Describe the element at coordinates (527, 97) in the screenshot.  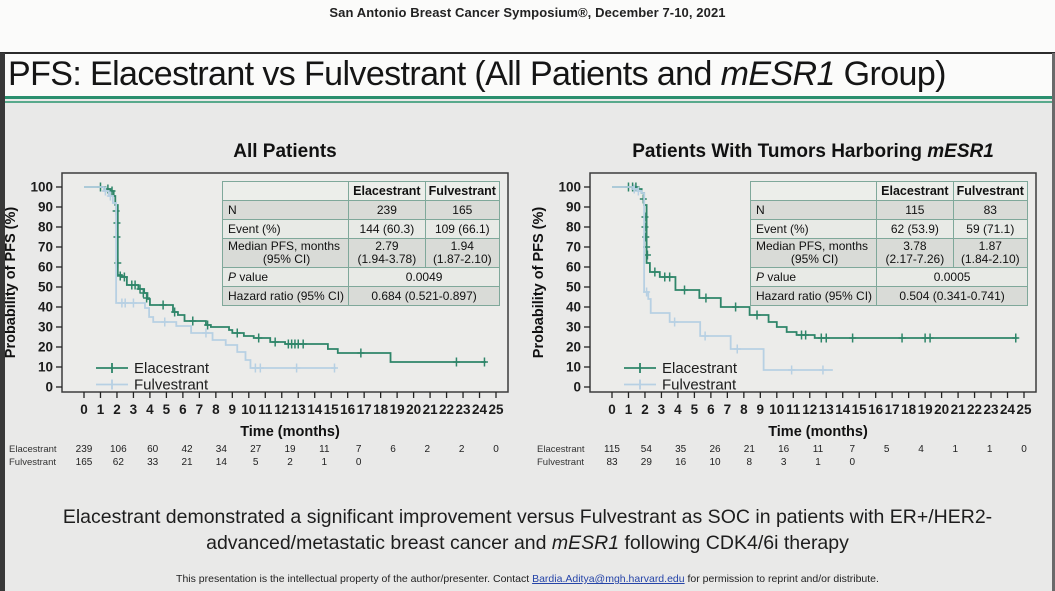
I see `title-rule-top` at that location.